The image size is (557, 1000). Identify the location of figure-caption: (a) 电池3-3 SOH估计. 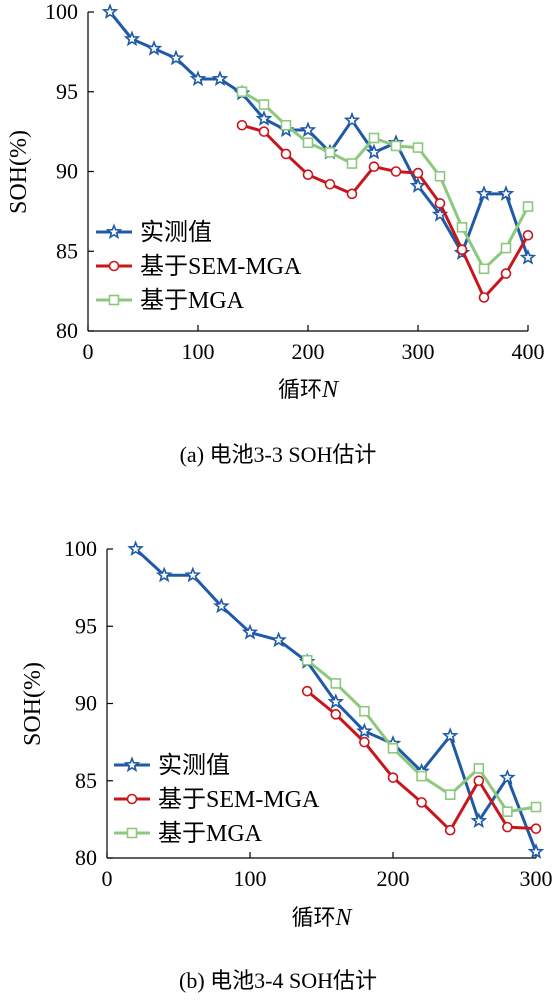
(278, 454).